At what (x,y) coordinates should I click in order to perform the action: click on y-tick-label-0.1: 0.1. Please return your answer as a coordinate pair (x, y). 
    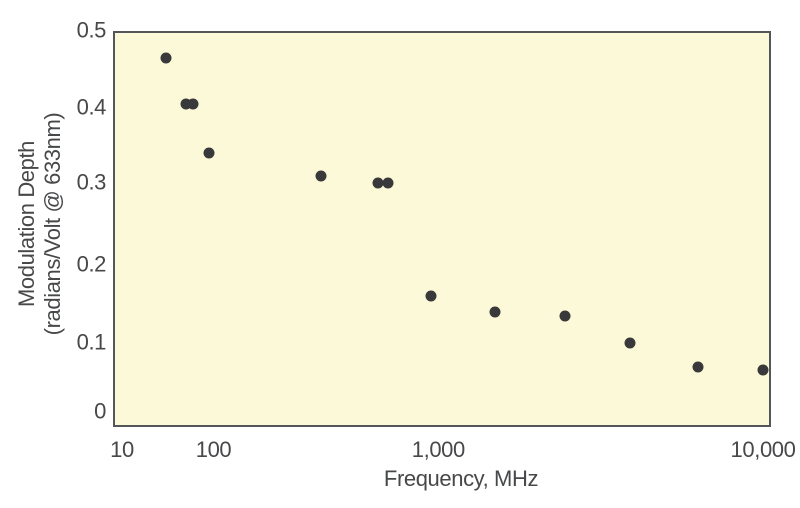
    Looking at the image, I should click on (91, 342).